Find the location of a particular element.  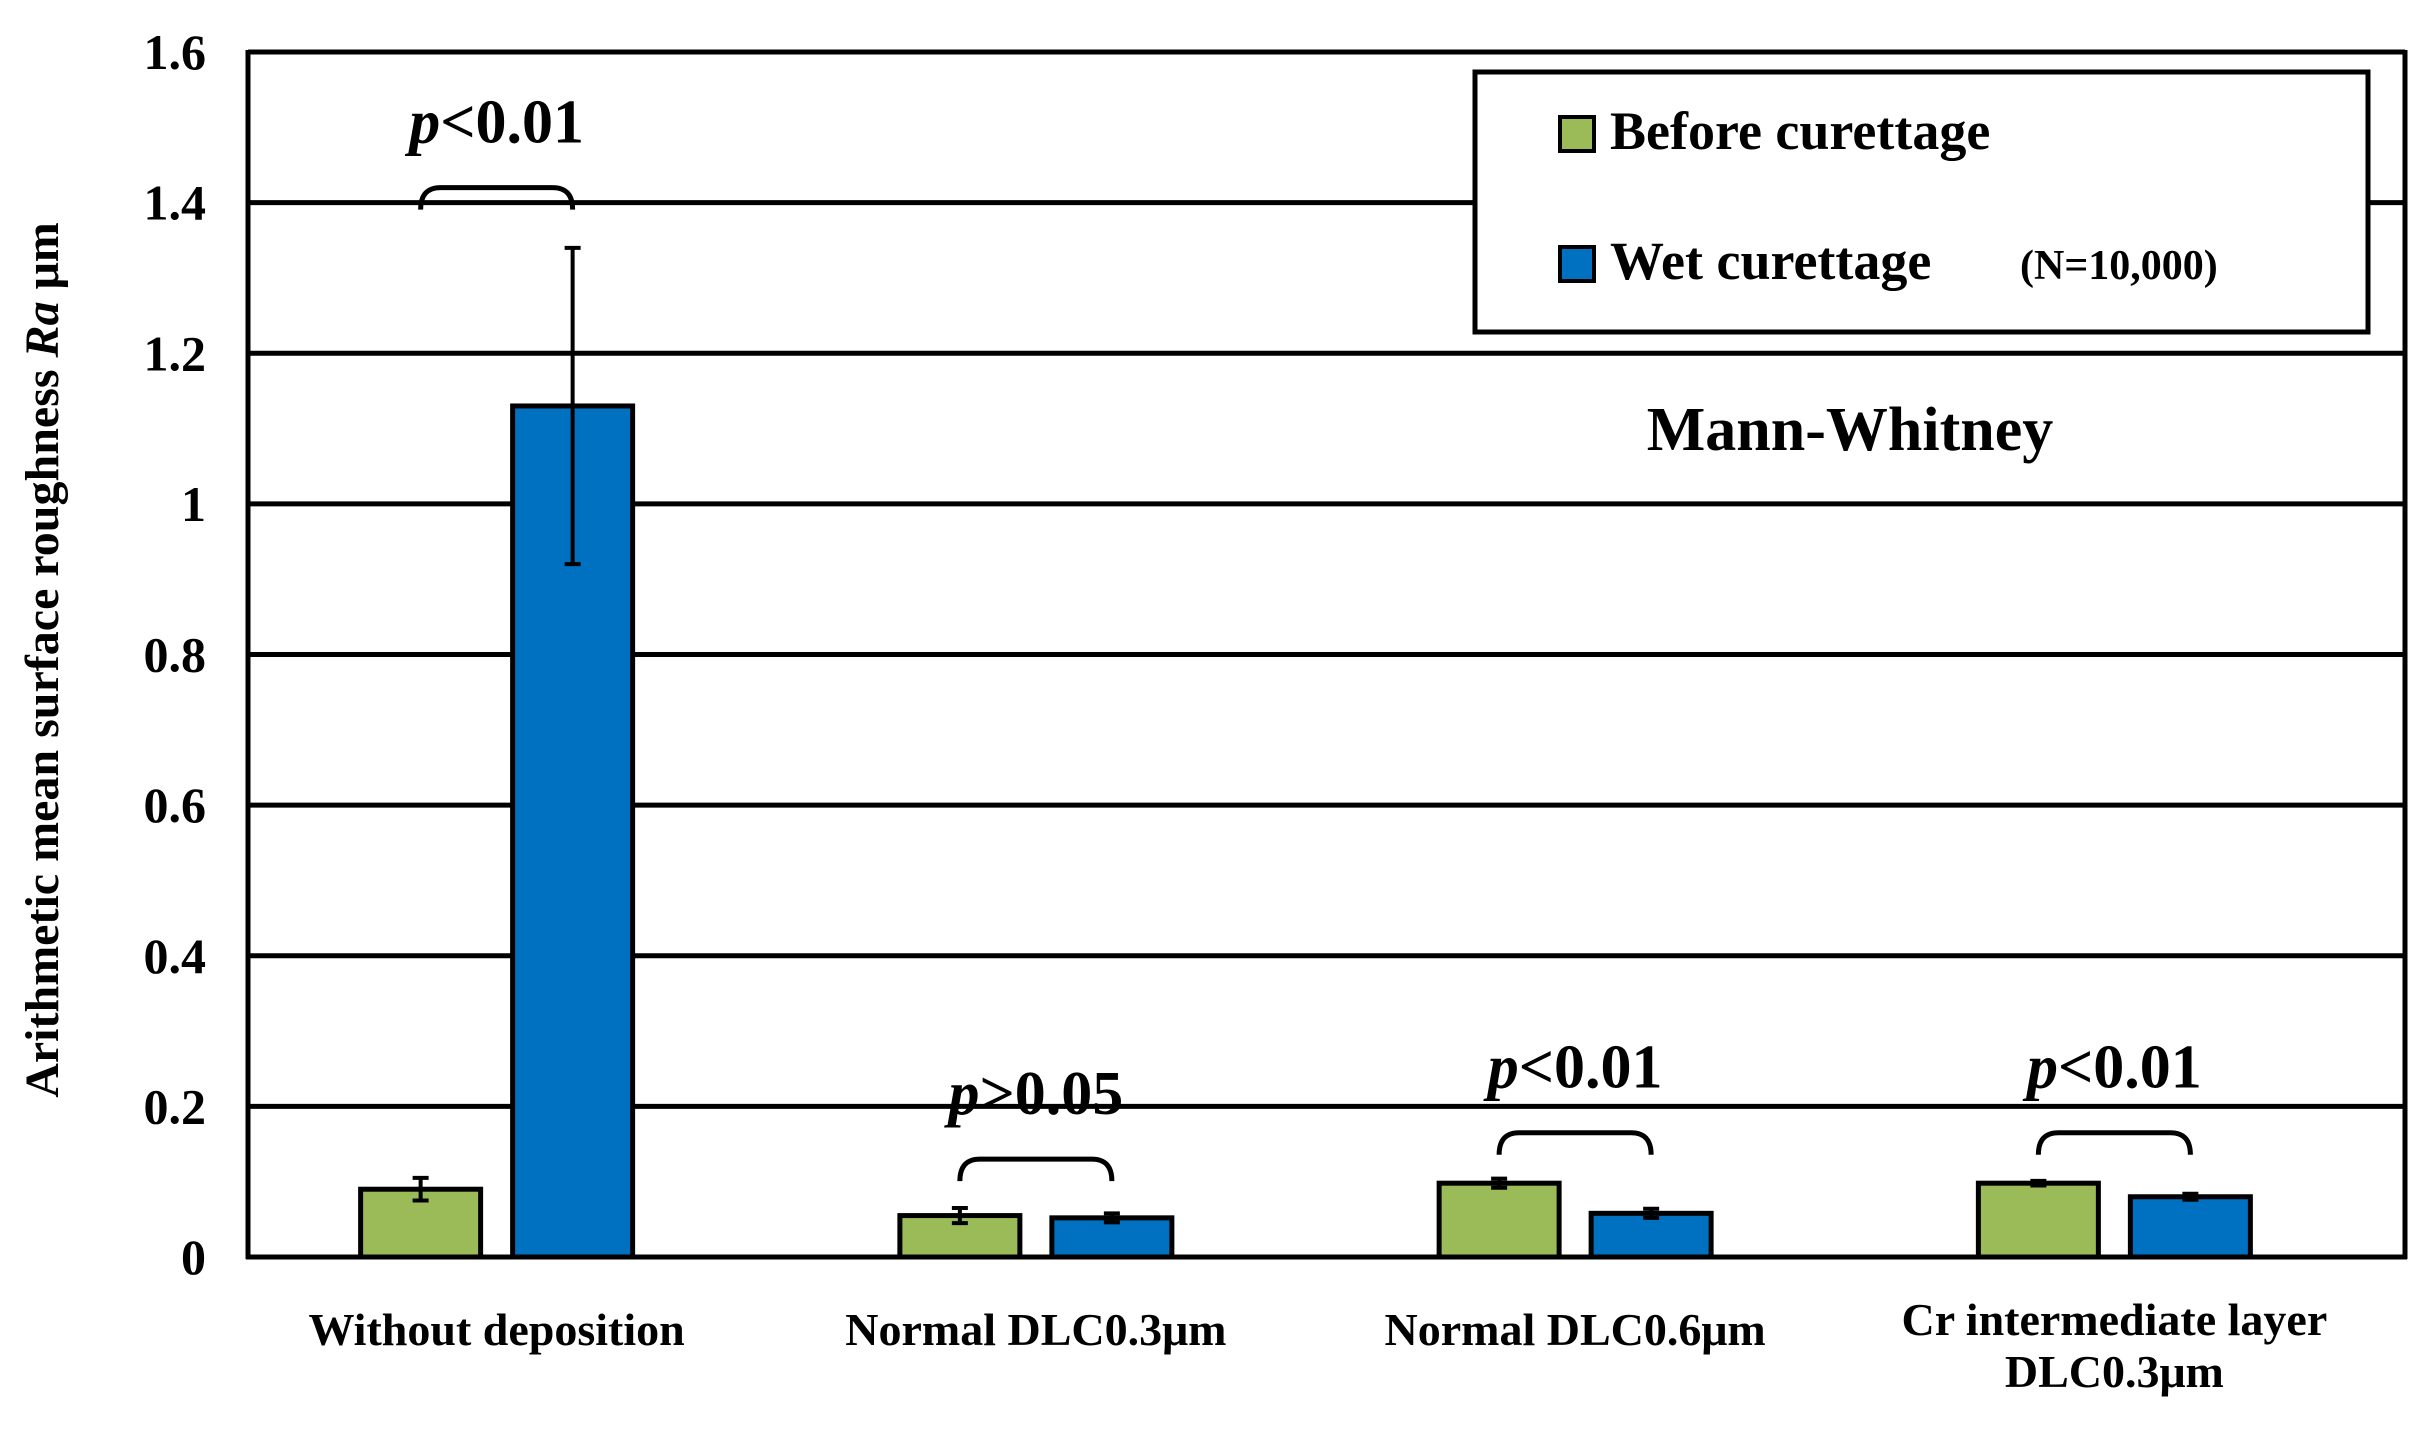

x-tick-label: Without deposition is located at coordinates (497, 1329).